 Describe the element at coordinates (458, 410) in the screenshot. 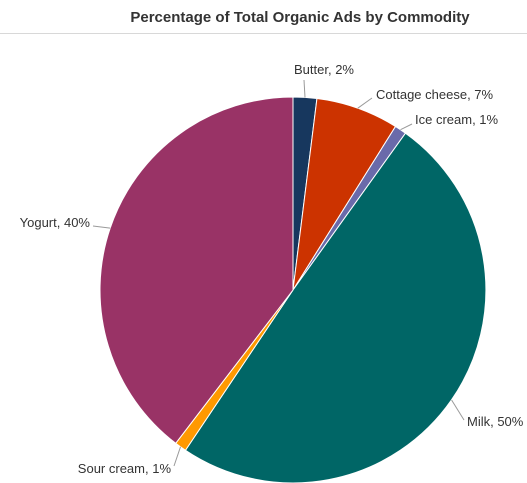

I see `leader-line-milk` at that location.